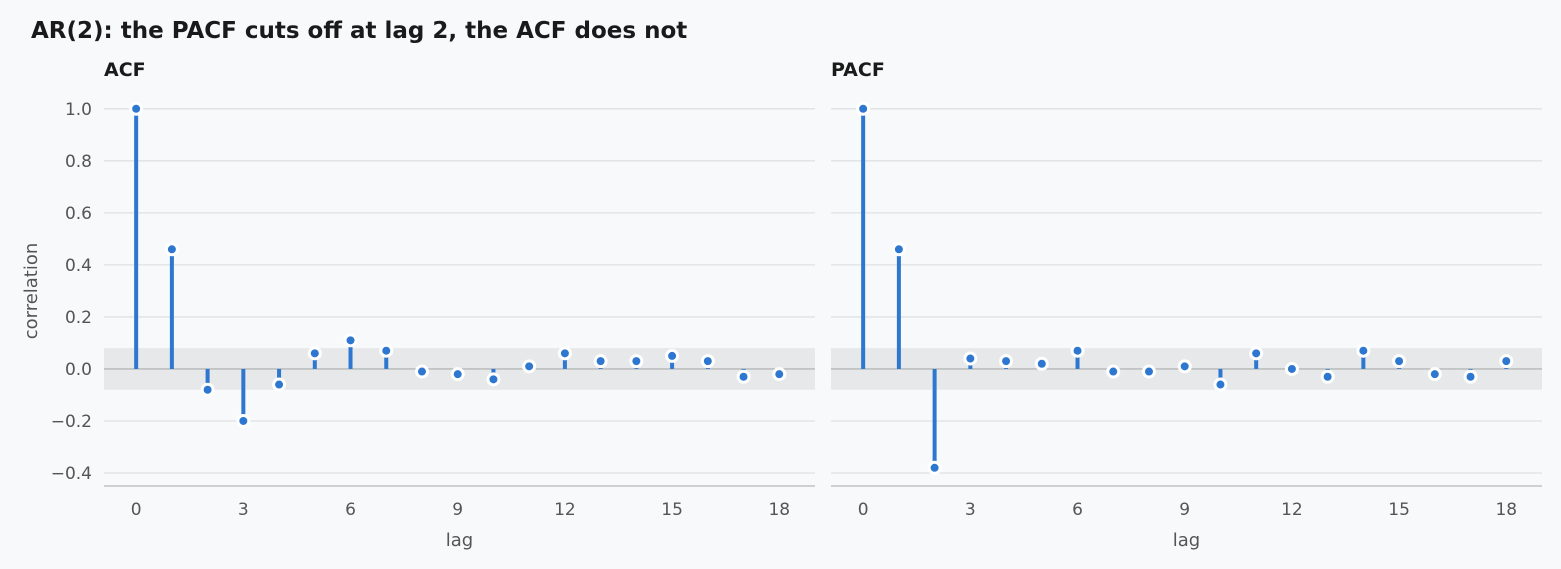 The width and height of the screenshot is (1561, 569). I want to click on acf-x-tick-label: 12, so click(565, 510).